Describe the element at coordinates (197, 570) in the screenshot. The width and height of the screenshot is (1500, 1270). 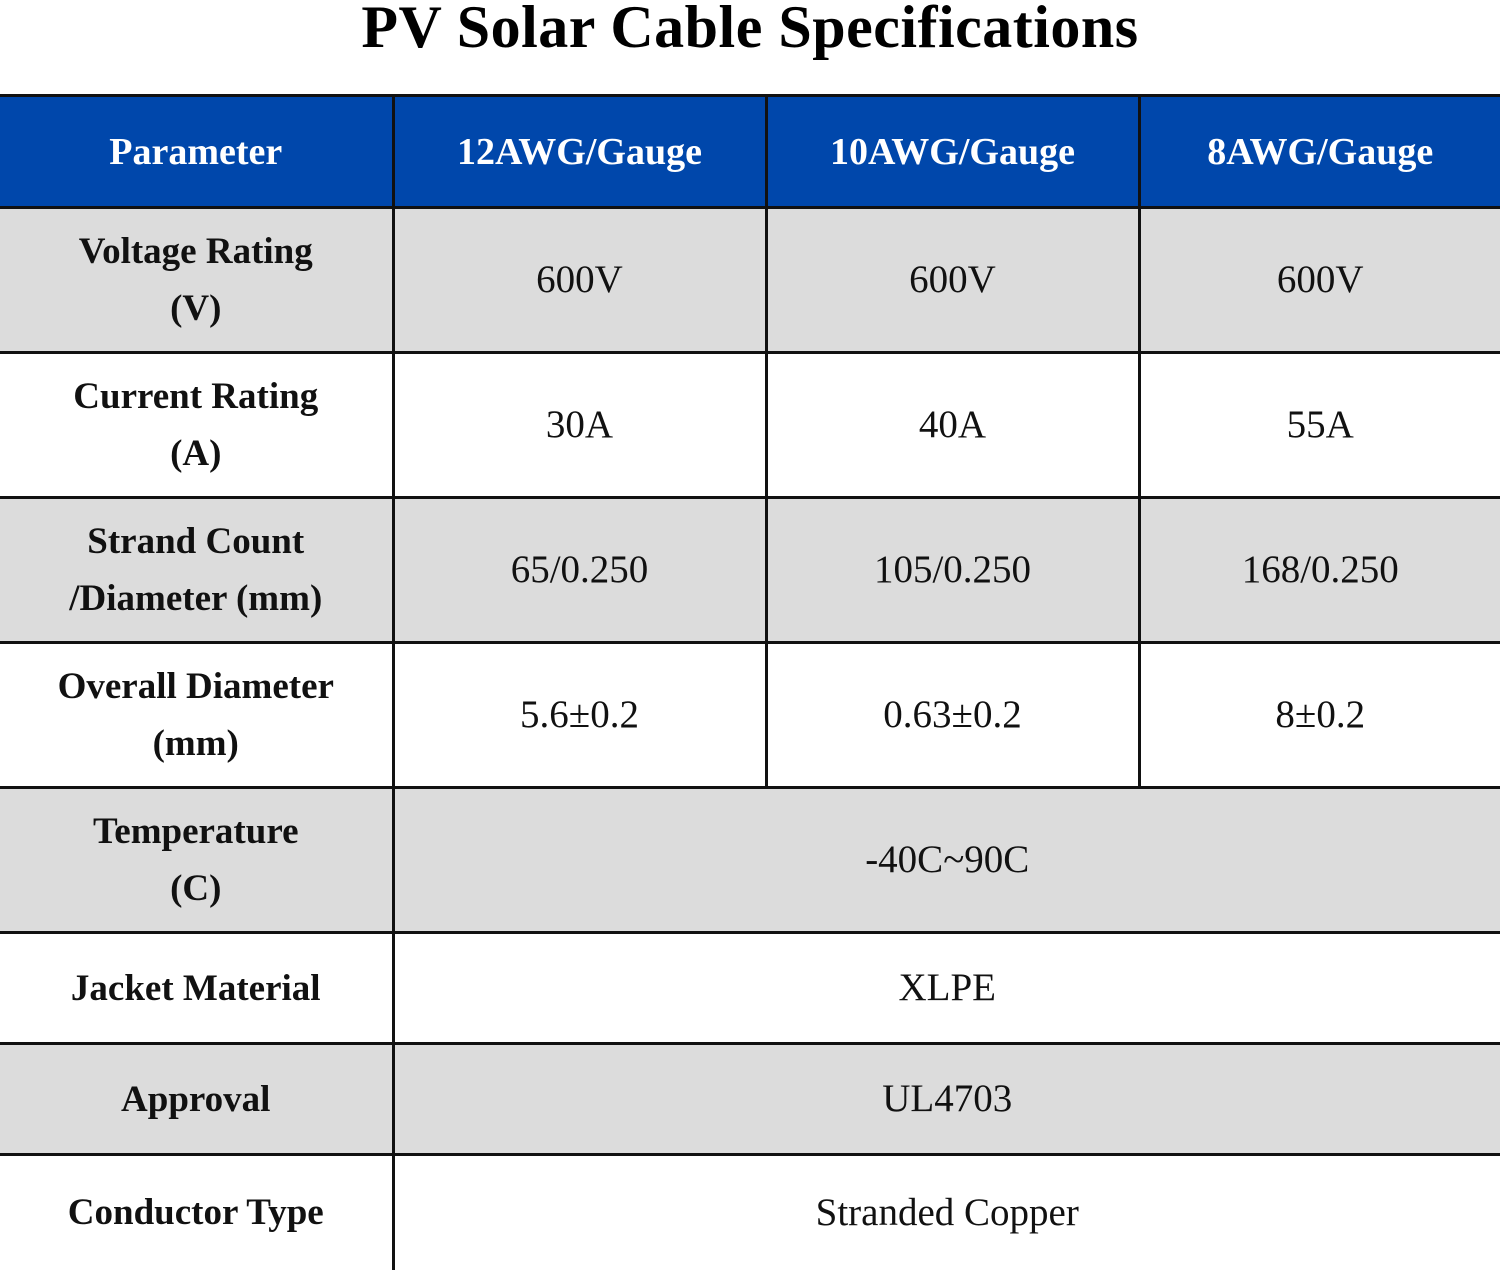
I see `param-strand-count: Strand Count /Diameter (mm)` at that location.